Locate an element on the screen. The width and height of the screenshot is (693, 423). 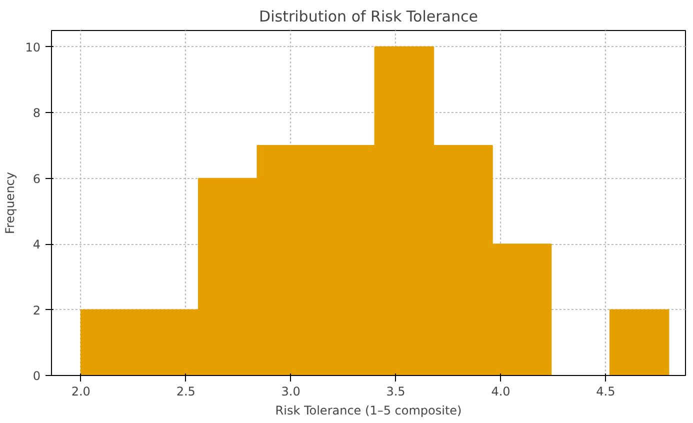
y-tick-label: 4 is located at coordinates (36, 245).